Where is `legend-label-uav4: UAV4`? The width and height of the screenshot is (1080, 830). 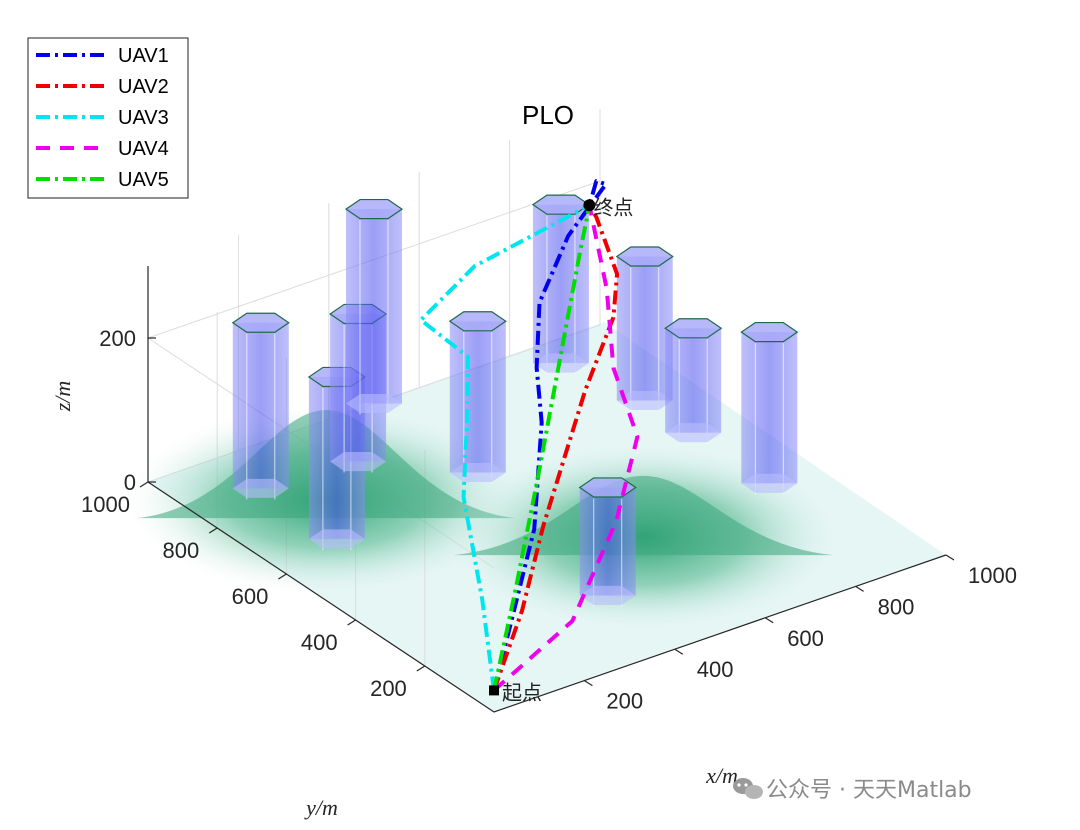 legend-label-uav4: UAV4 is located at coordinates (143, 149).